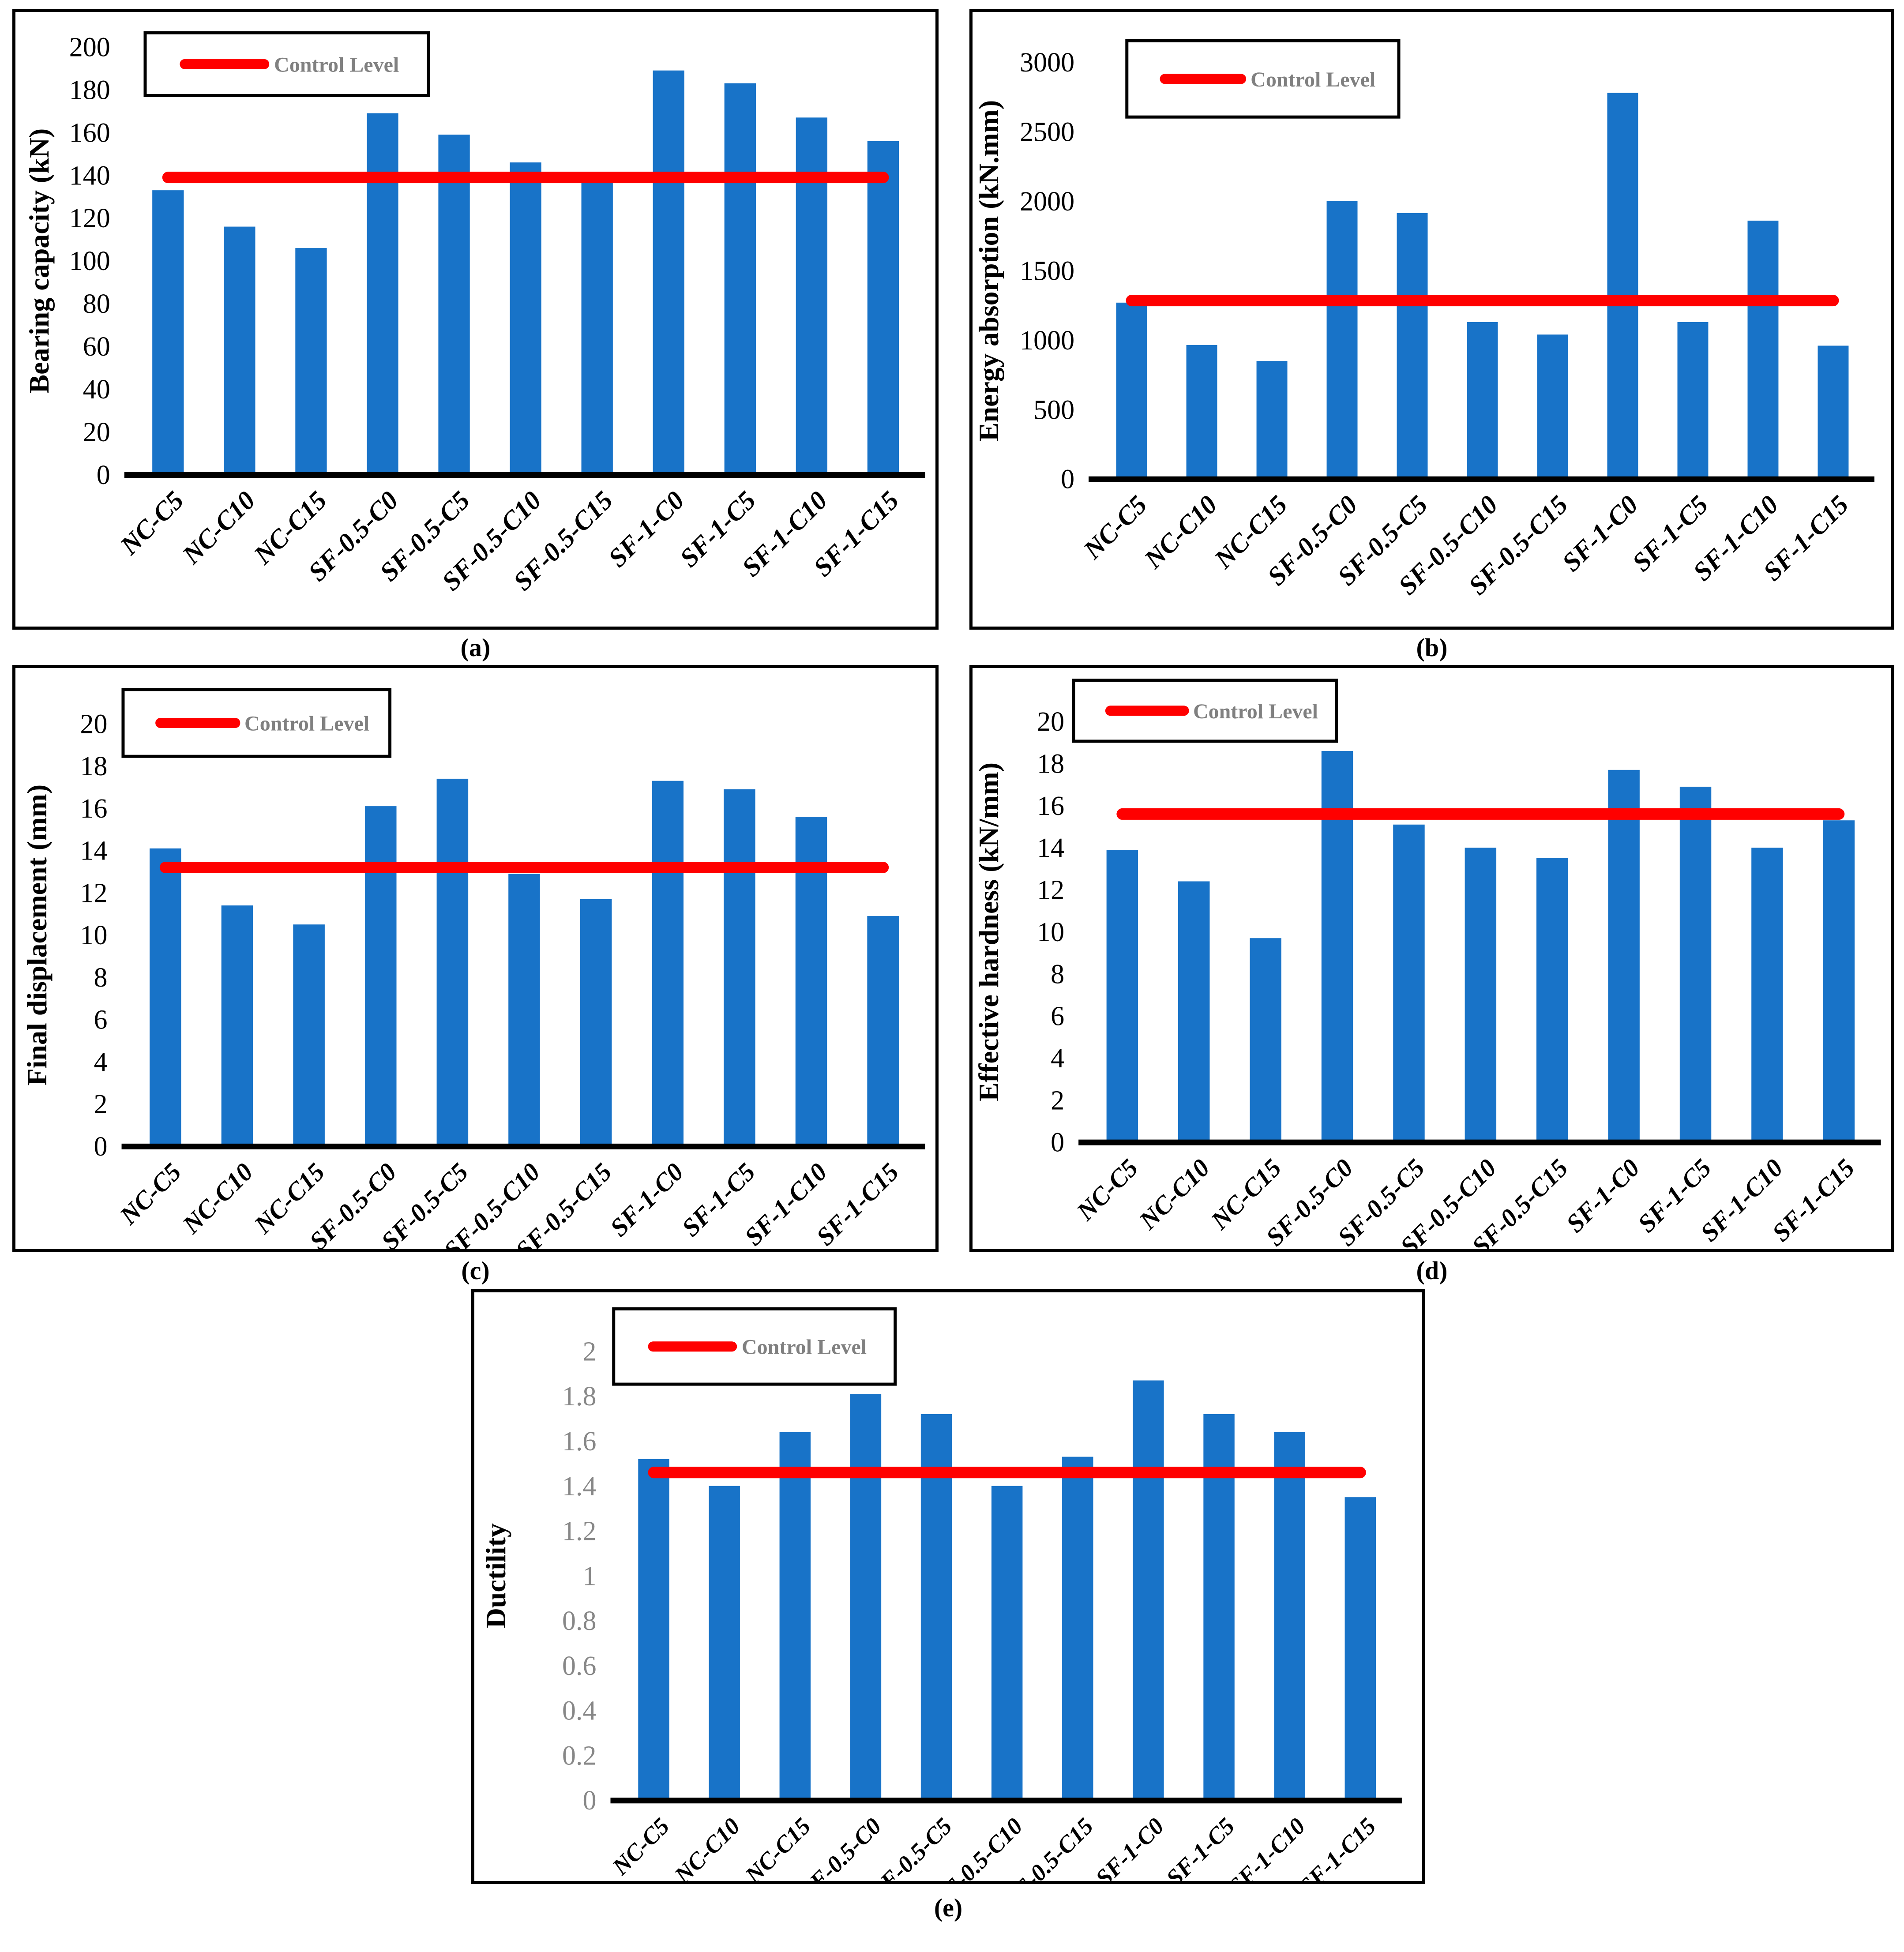  Describe the element at coordinates (1047, 271) in the screenshot. I see `y-tick-label: 1500` at that location.